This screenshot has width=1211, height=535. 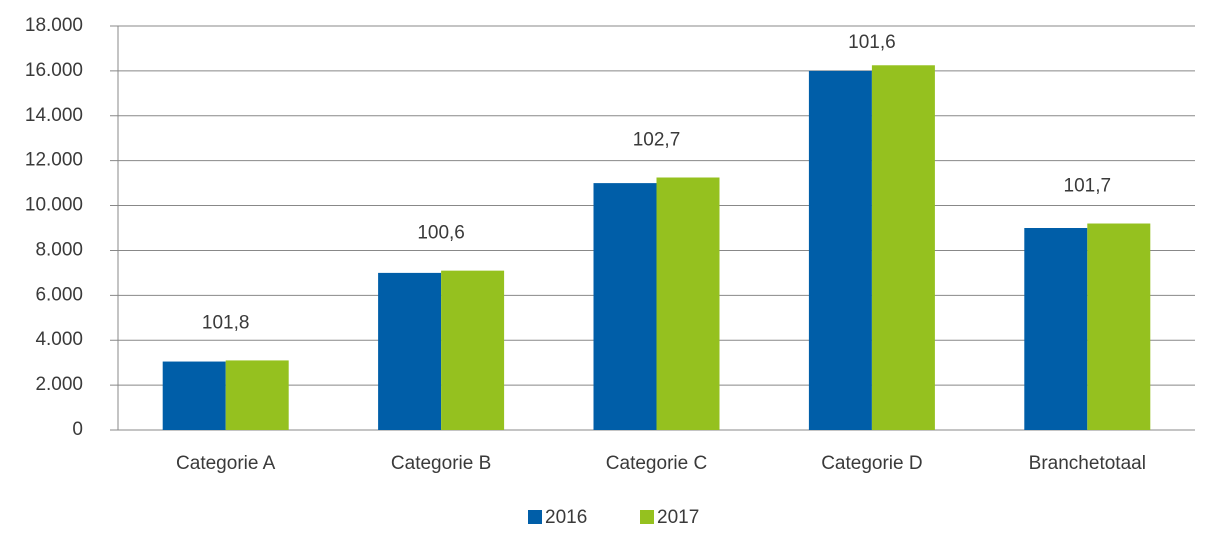 I want to click on y-tick-label: 8.000, so click(x=59, y=249).